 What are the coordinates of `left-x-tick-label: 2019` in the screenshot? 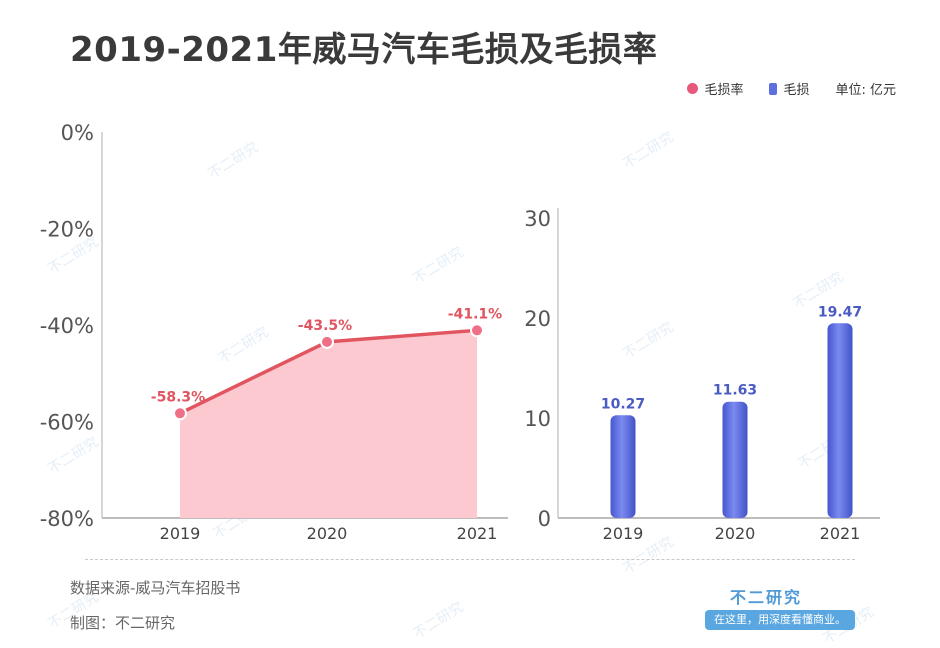 It's located at (180, 533).